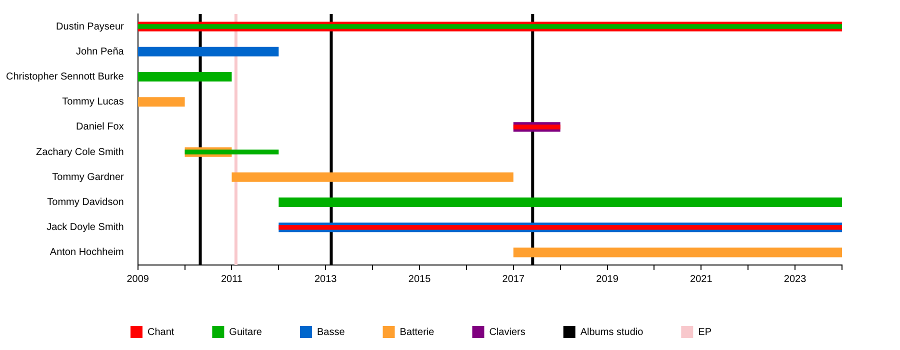 This screenshot has height=350, width=900. What do you see at coordinates (705, 332) in the screenshot?
I see `legend-label: EP` at bounding box center [705, 332].